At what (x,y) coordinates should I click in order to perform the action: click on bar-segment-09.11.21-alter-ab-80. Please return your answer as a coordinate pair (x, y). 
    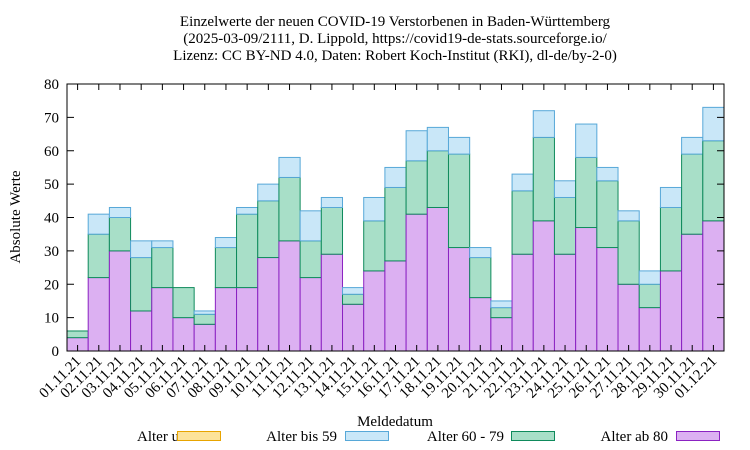
    Looking at the image, I should click on (247, 319).